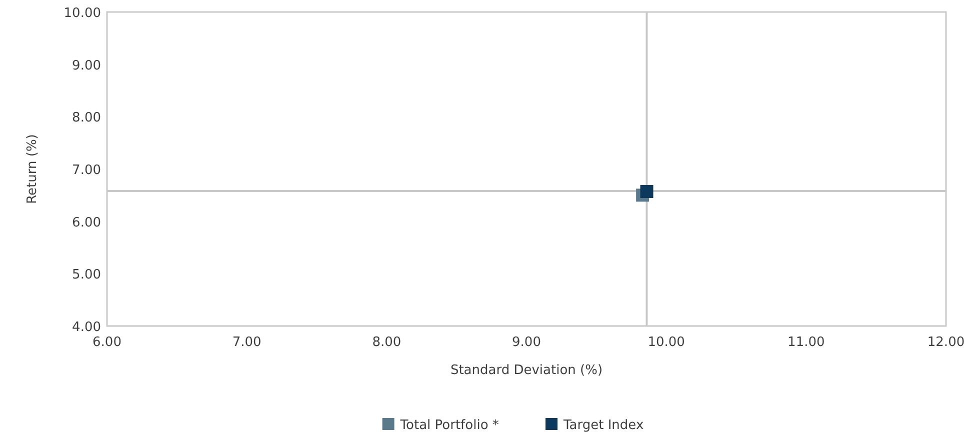 This screenshot has height=443, width=972. I want to click on x-tick-label: 9.00, so click(526, 342).